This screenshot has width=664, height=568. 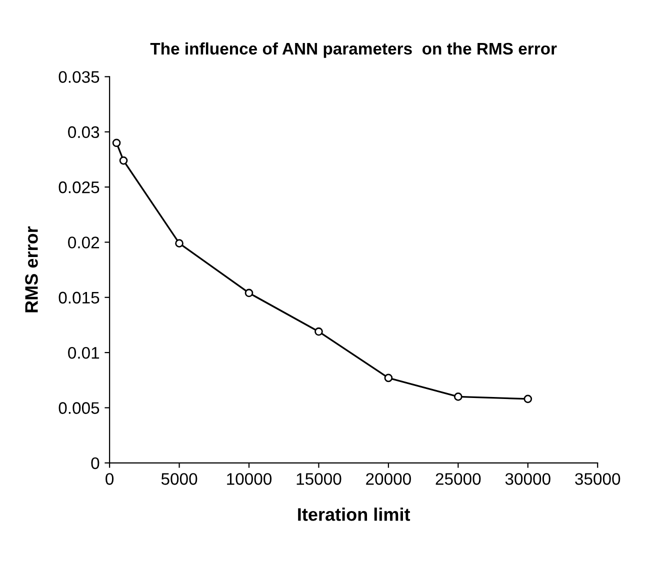 What do you see at coordinates (319, 479) in the screenshot?
I see `x-tick-label: 15000` at bounding box center [319, 479].